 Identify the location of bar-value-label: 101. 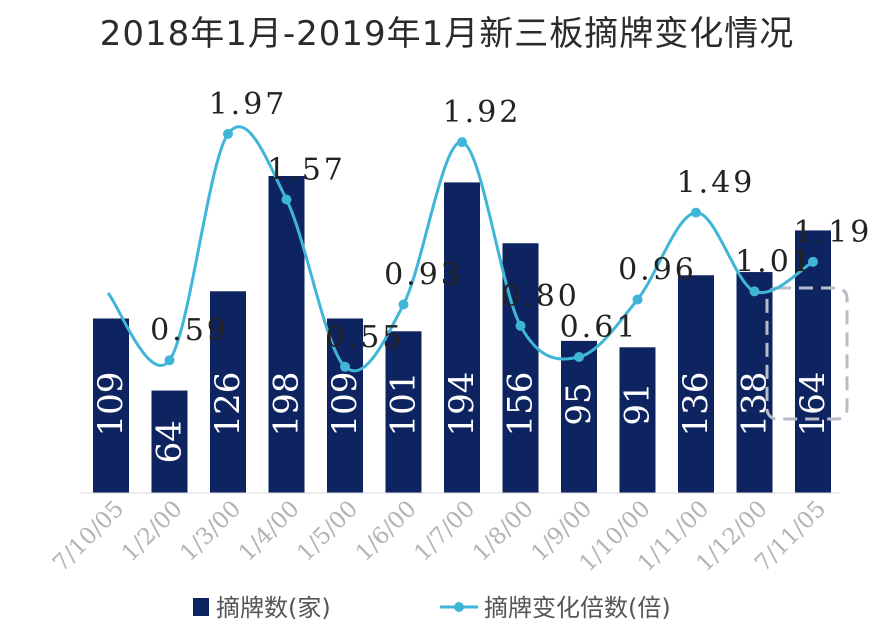
(404, 404).